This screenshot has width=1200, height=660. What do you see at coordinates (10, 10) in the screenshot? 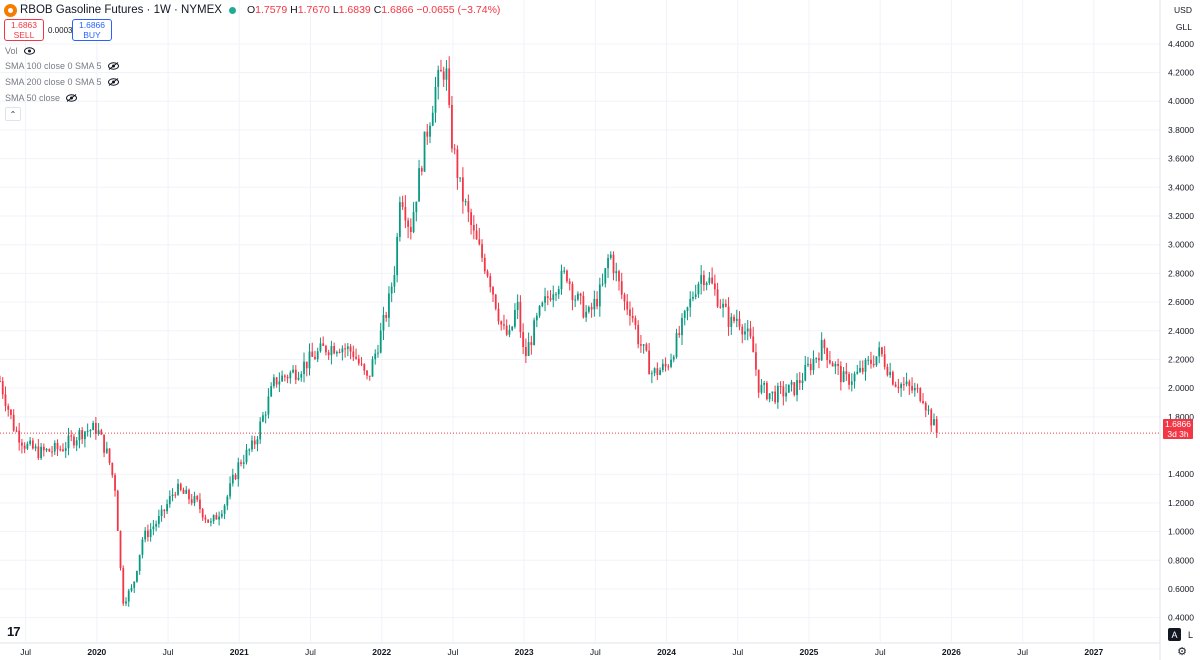
I see `symbol-logo-icon` at bounding box center [10, 10].